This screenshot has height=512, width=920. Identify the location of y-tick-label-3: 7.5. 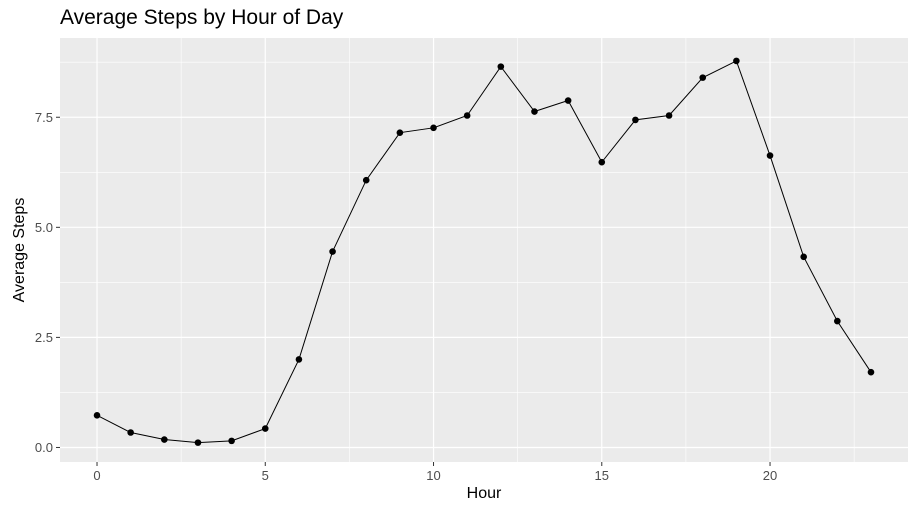
(44, 117).